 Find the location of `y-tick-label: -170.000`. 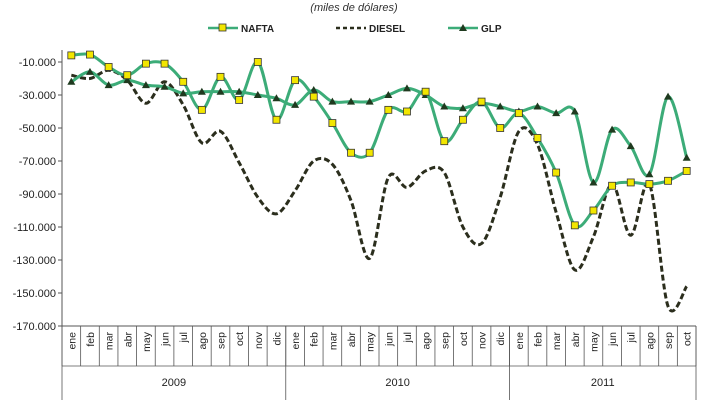

y-tick-label: -170.000 is located at coordinates (34, 327).